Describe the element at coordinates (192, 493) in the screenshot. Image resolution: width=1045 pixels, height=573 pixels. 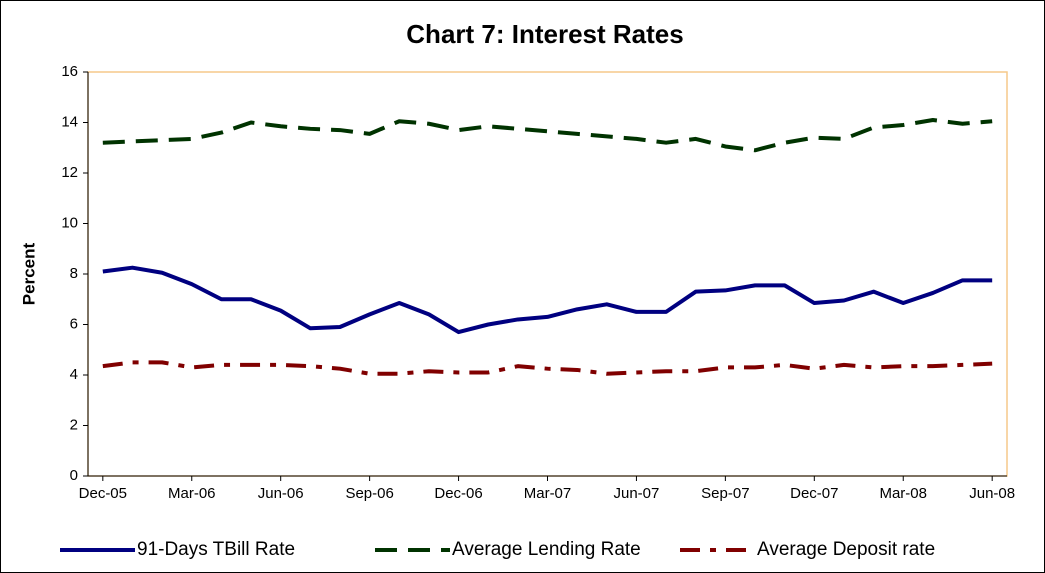
I see `x-tick-label: Mar-06` at that location.